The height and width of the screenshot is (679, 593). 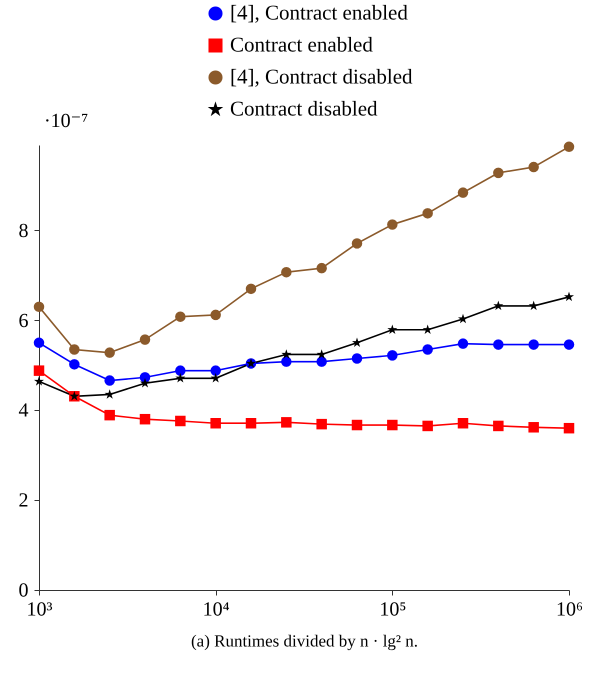 I want to click on legend-label: [4], Contract disabled, so click(x=322, y=76).